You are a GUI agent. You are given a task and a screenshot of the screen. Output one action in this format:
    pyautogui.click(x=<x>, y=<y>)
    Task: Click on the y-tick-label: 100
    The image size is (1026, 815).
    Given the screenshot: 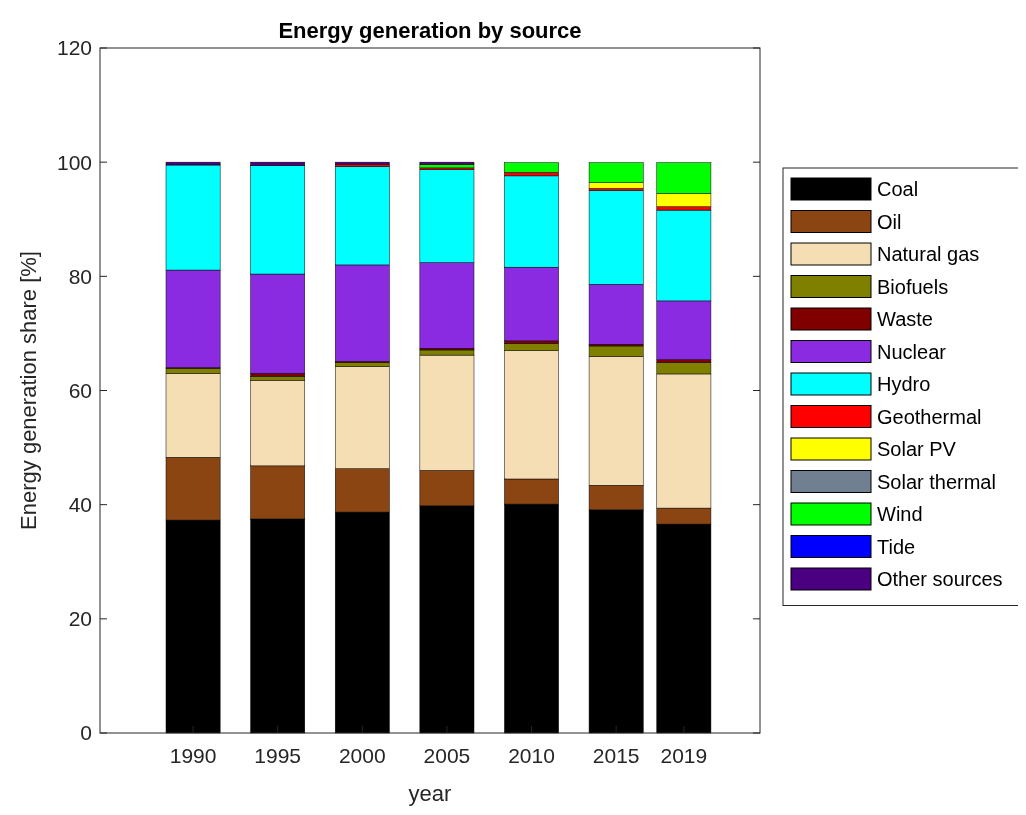 What is the action you would take?
    pyautogui.click(x=74, y=162)
    